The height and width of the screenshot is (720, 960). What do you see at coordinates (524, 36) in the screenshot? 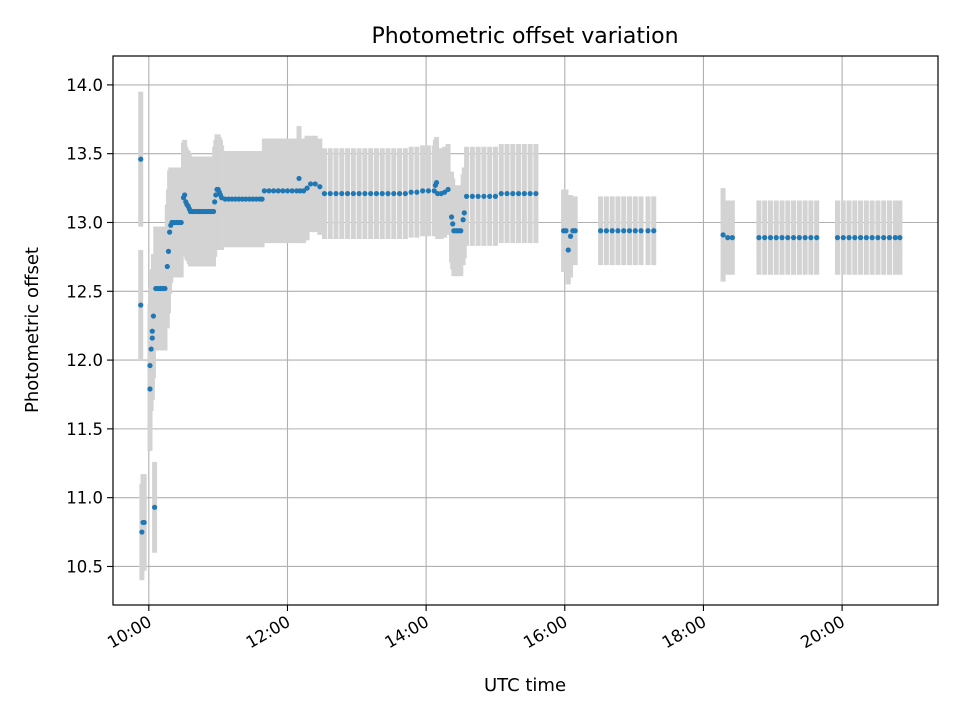
I see `chart-title: Photometric offset variation` at bounding box center [524, 36].